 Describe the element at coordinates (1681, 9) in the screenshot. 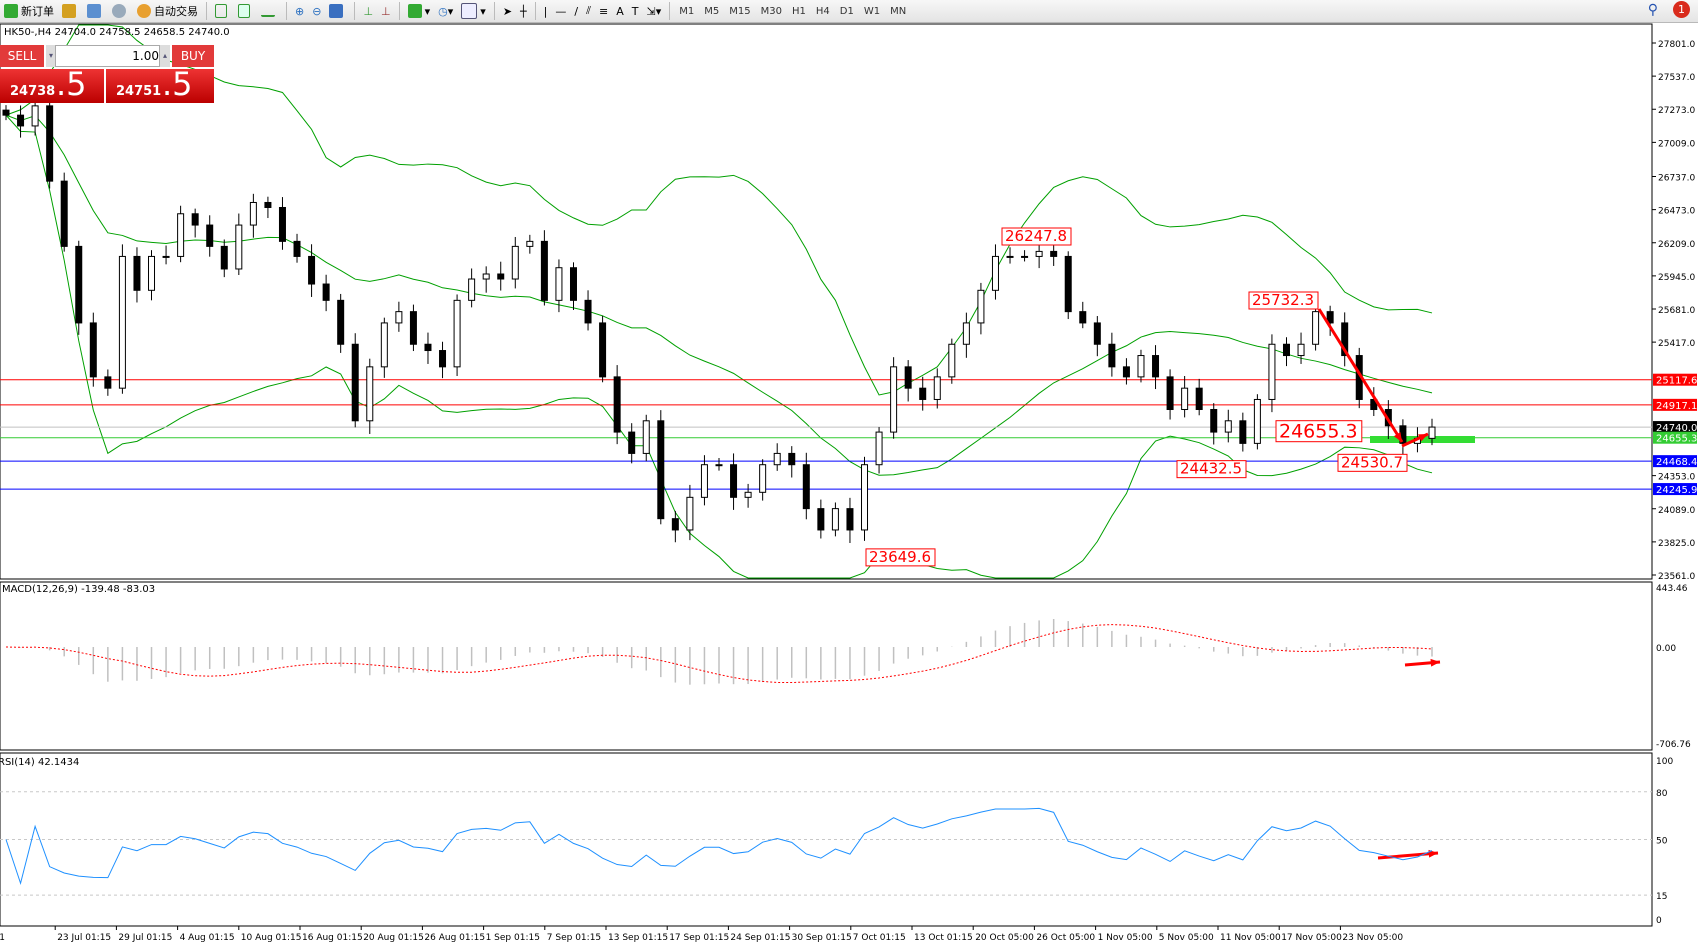

I see `notification-badge: 1` at that location.